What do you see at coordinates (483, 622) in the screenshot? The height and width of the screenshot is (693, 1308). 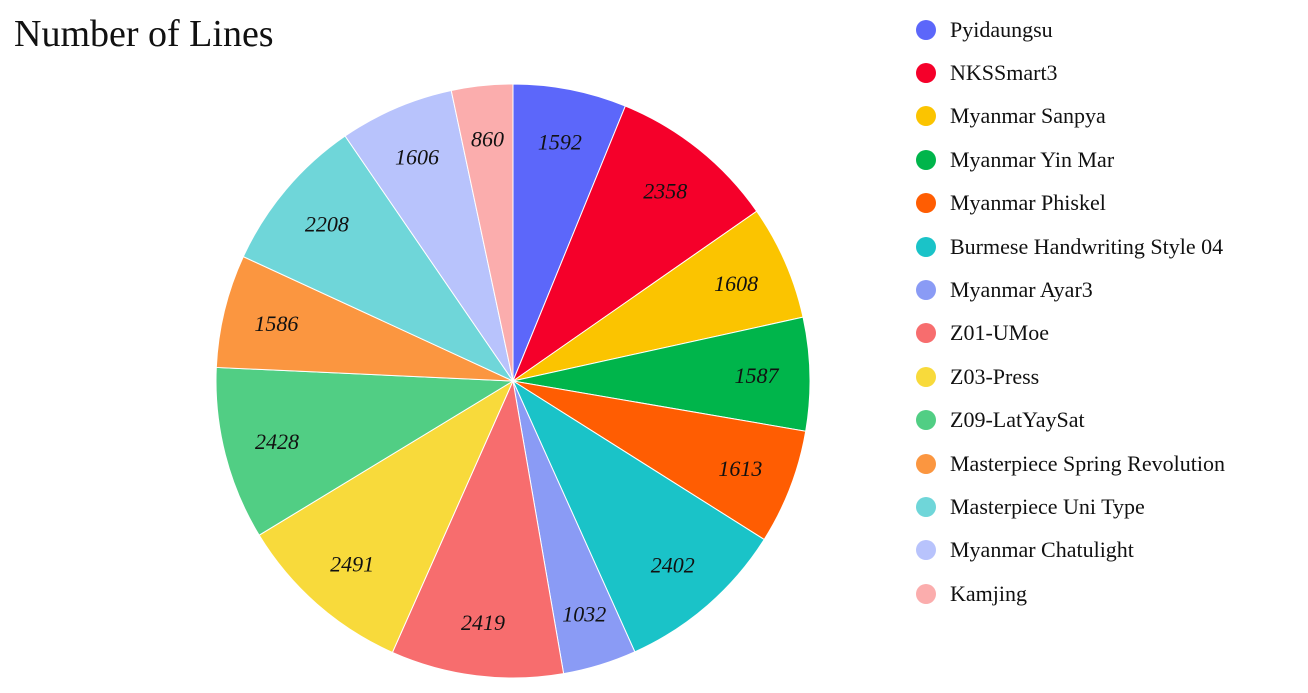 I see `slice-value-label: 2419` at bounding box center [483, 622].